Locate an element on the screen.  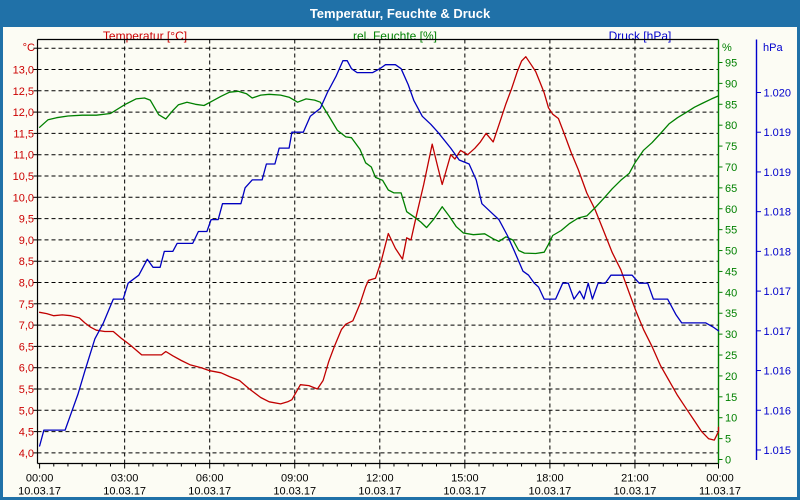
svg-text: 30 is located at coordinates (731, 335).